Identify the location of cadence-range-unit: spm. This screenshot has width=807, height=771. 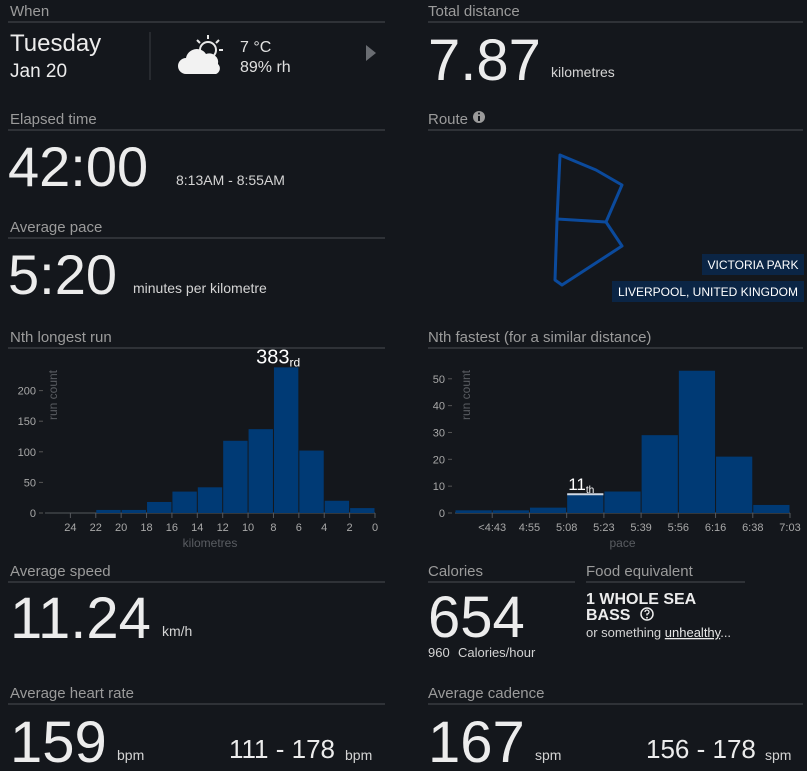
(778, 755).